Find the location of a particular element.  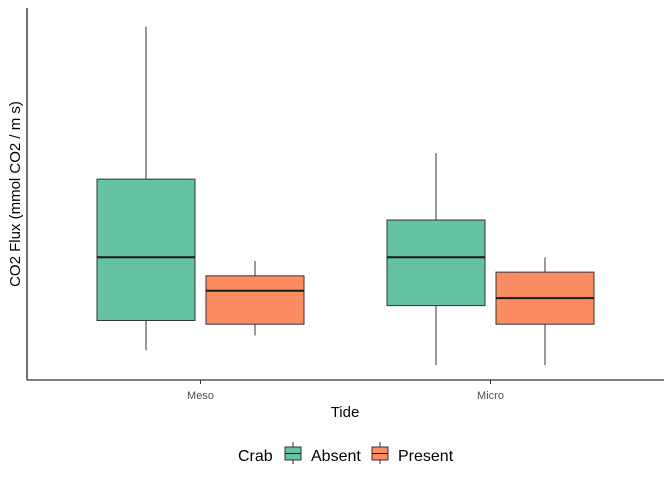

legend: Crab Absent Present is located at coordinates (346, 453).